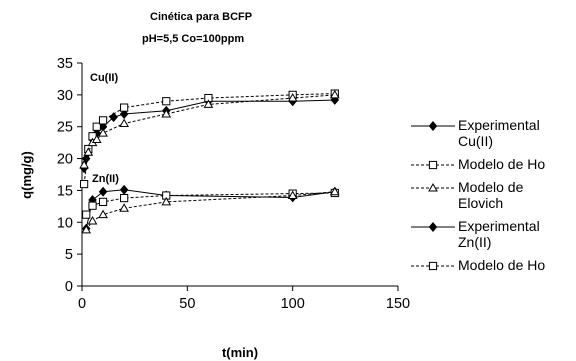  I want to click on y-tick-label: 15, so click(65, 191).